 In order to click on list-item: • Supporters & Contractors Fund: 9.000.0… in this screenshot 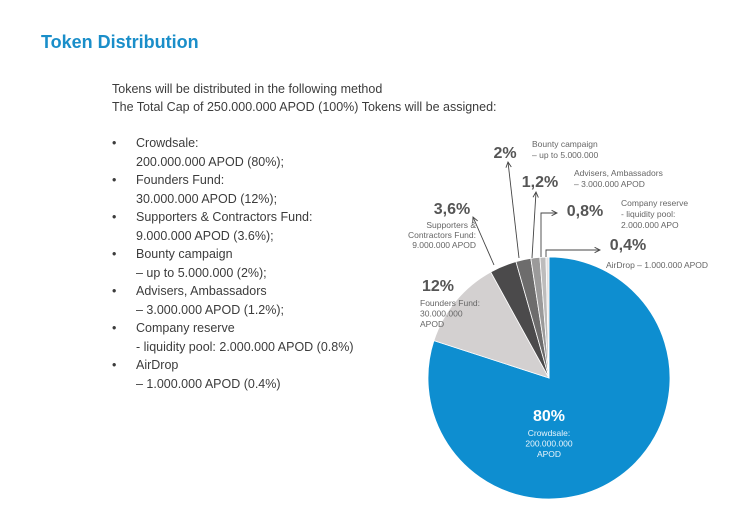, I will do `click(232, 226)`.